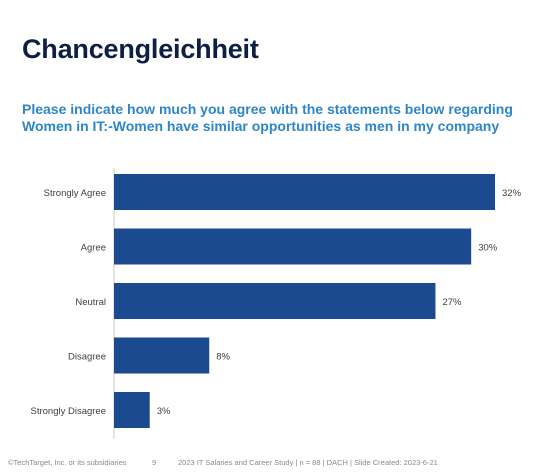 Image resolution: width=560 pixels, height=476 pixels. Describe the element at coordinates (488, 248) in the screenshot. I see `data-label: 30%` at that location.